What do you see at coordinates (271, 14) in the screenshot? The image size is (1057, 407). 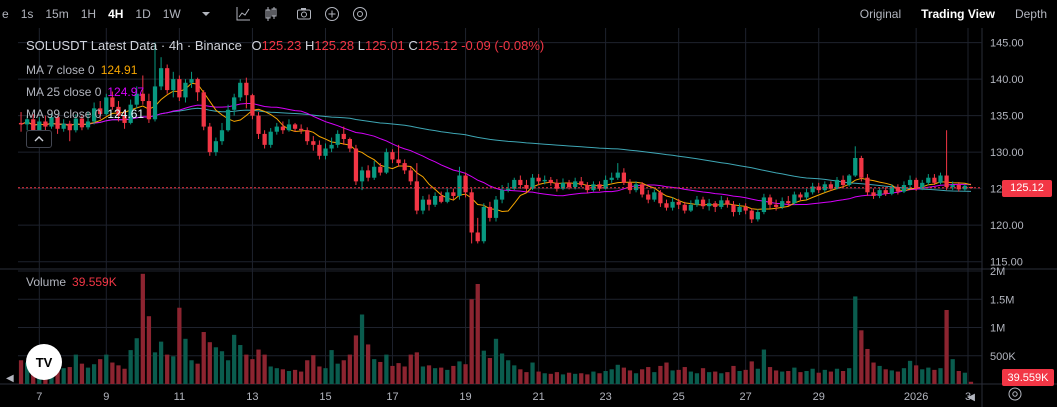 I see `candle-type-icon` at bounding box center [271, 14].